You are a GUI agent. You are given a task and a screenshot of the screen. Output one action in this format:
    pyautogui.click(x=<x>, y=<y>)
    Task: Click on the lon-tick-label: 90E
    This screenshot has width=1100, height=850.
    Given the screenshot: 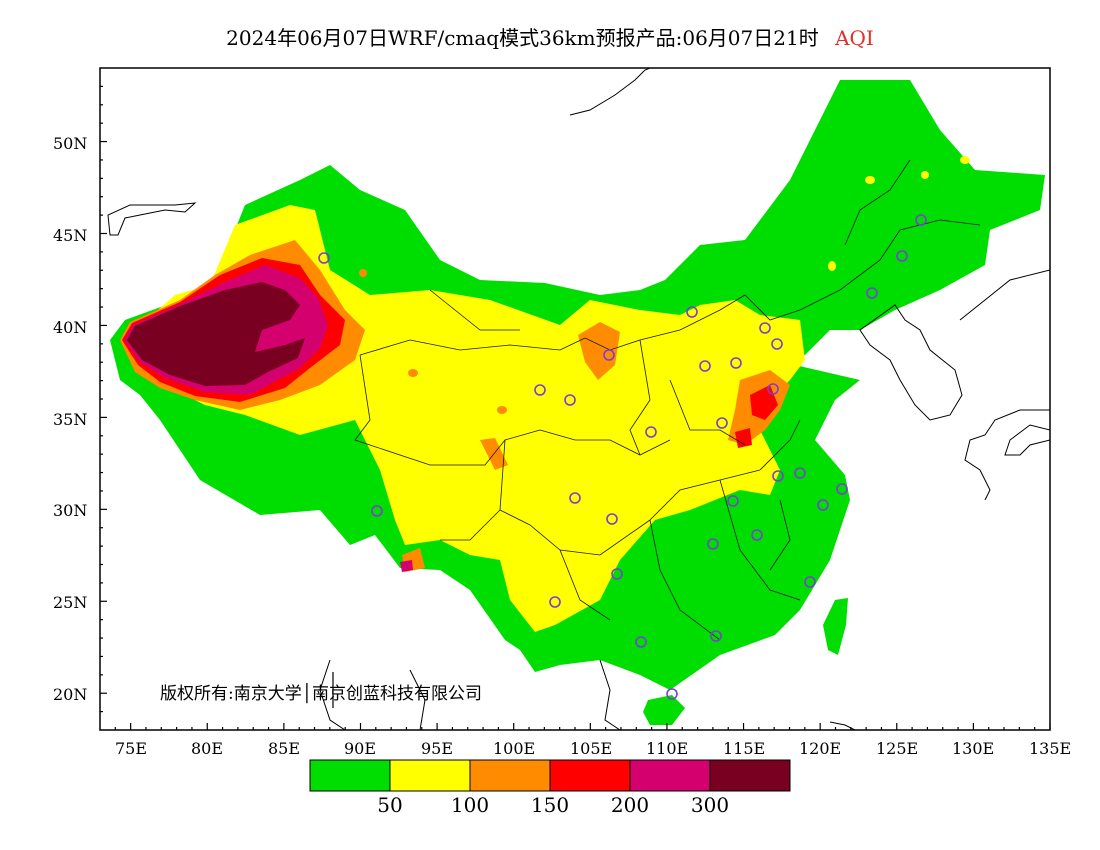 What is the action you would take?
    pyautogui.click(x=360, y=748)
    